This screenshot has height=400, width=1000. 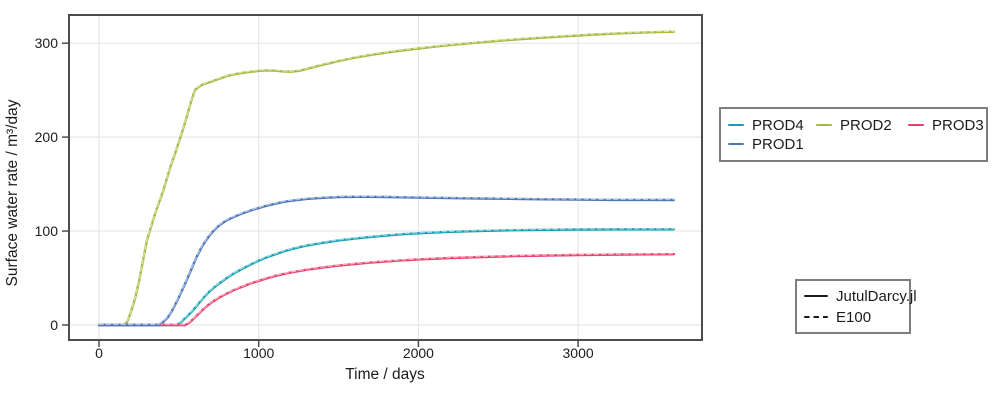 I want to click on series-PROD4-solid-line, so click(x=386, y=277).